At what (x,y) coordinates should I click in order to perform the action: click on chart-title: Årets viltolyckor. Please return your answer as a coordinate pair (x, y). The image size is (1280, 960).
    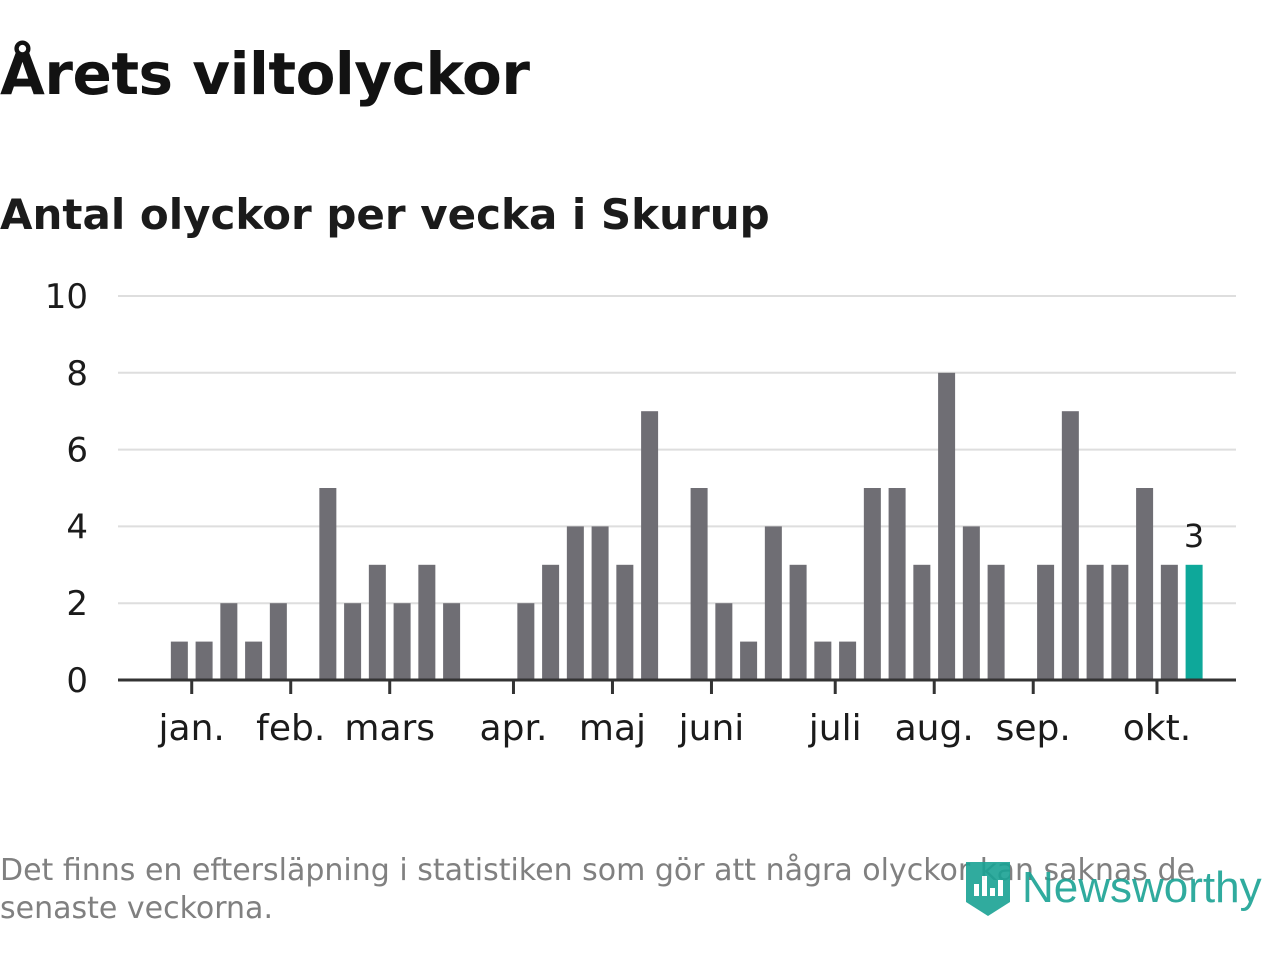
    Looking at the image, I should click on (265, 74).